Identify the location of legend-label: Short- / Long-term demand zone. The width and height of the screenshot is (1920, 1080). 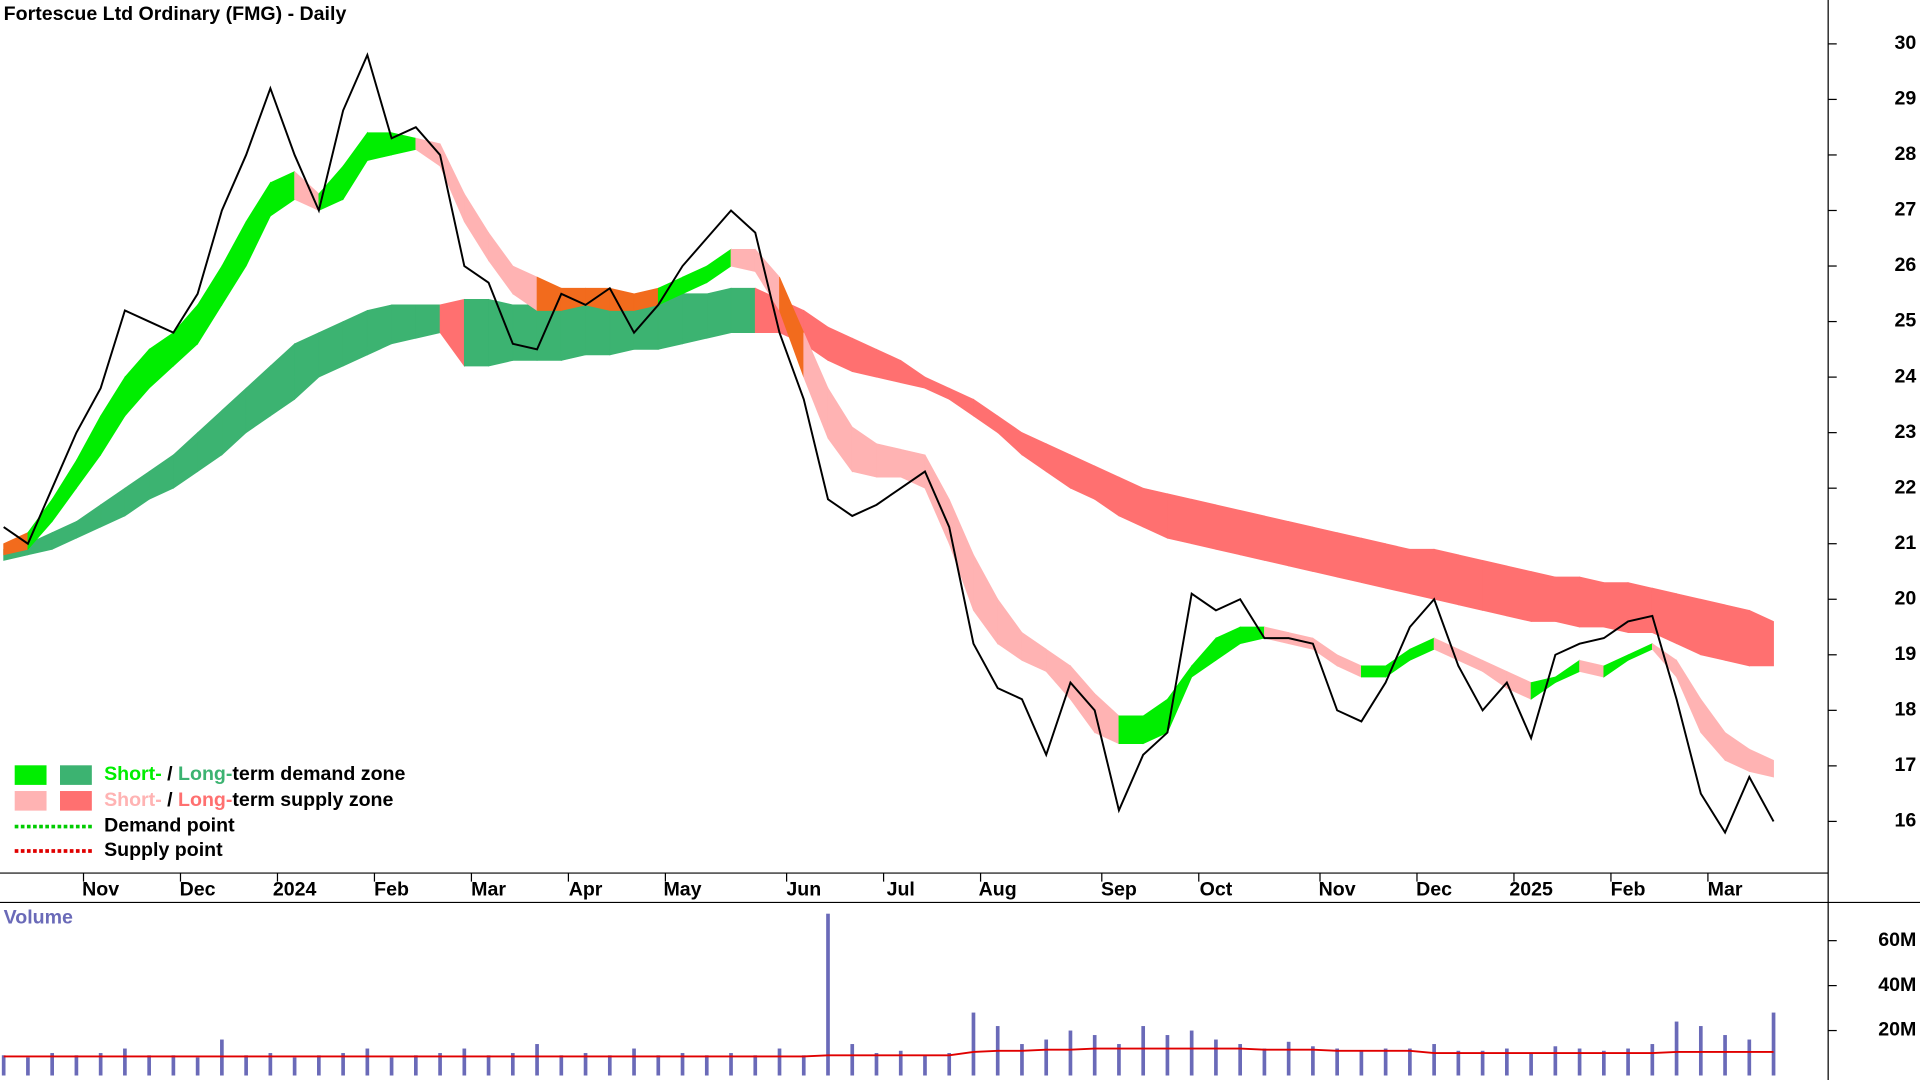
(254, 774).